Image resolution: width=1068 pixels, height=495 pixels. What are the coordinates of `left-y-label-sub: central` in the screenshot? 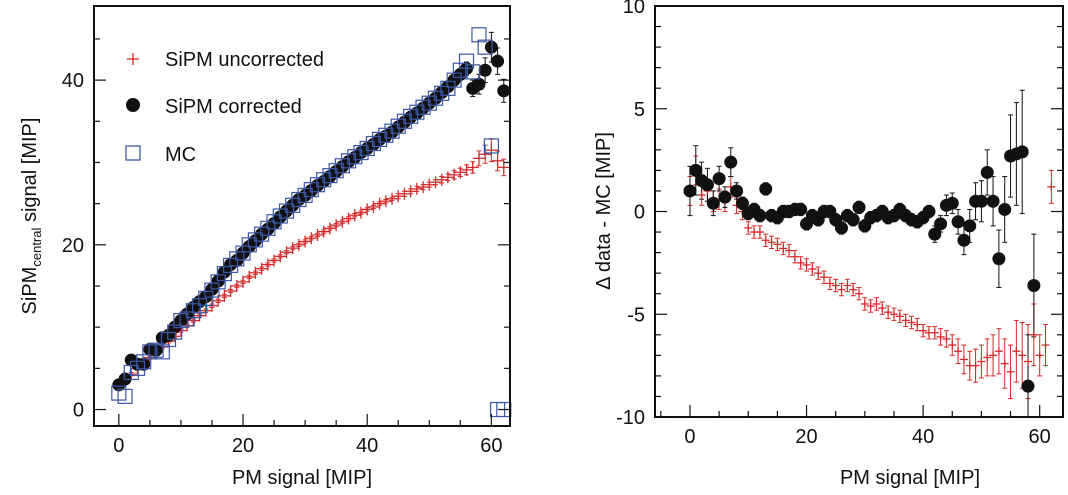 It's located at (36, 247).